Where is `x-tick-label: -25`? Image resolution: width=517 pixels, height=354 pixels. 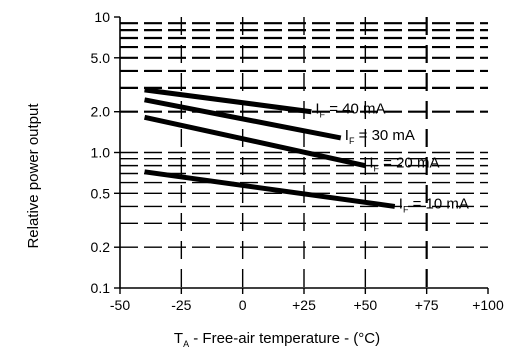
x-tick-label: -25 is located at coordinates (181, 305).